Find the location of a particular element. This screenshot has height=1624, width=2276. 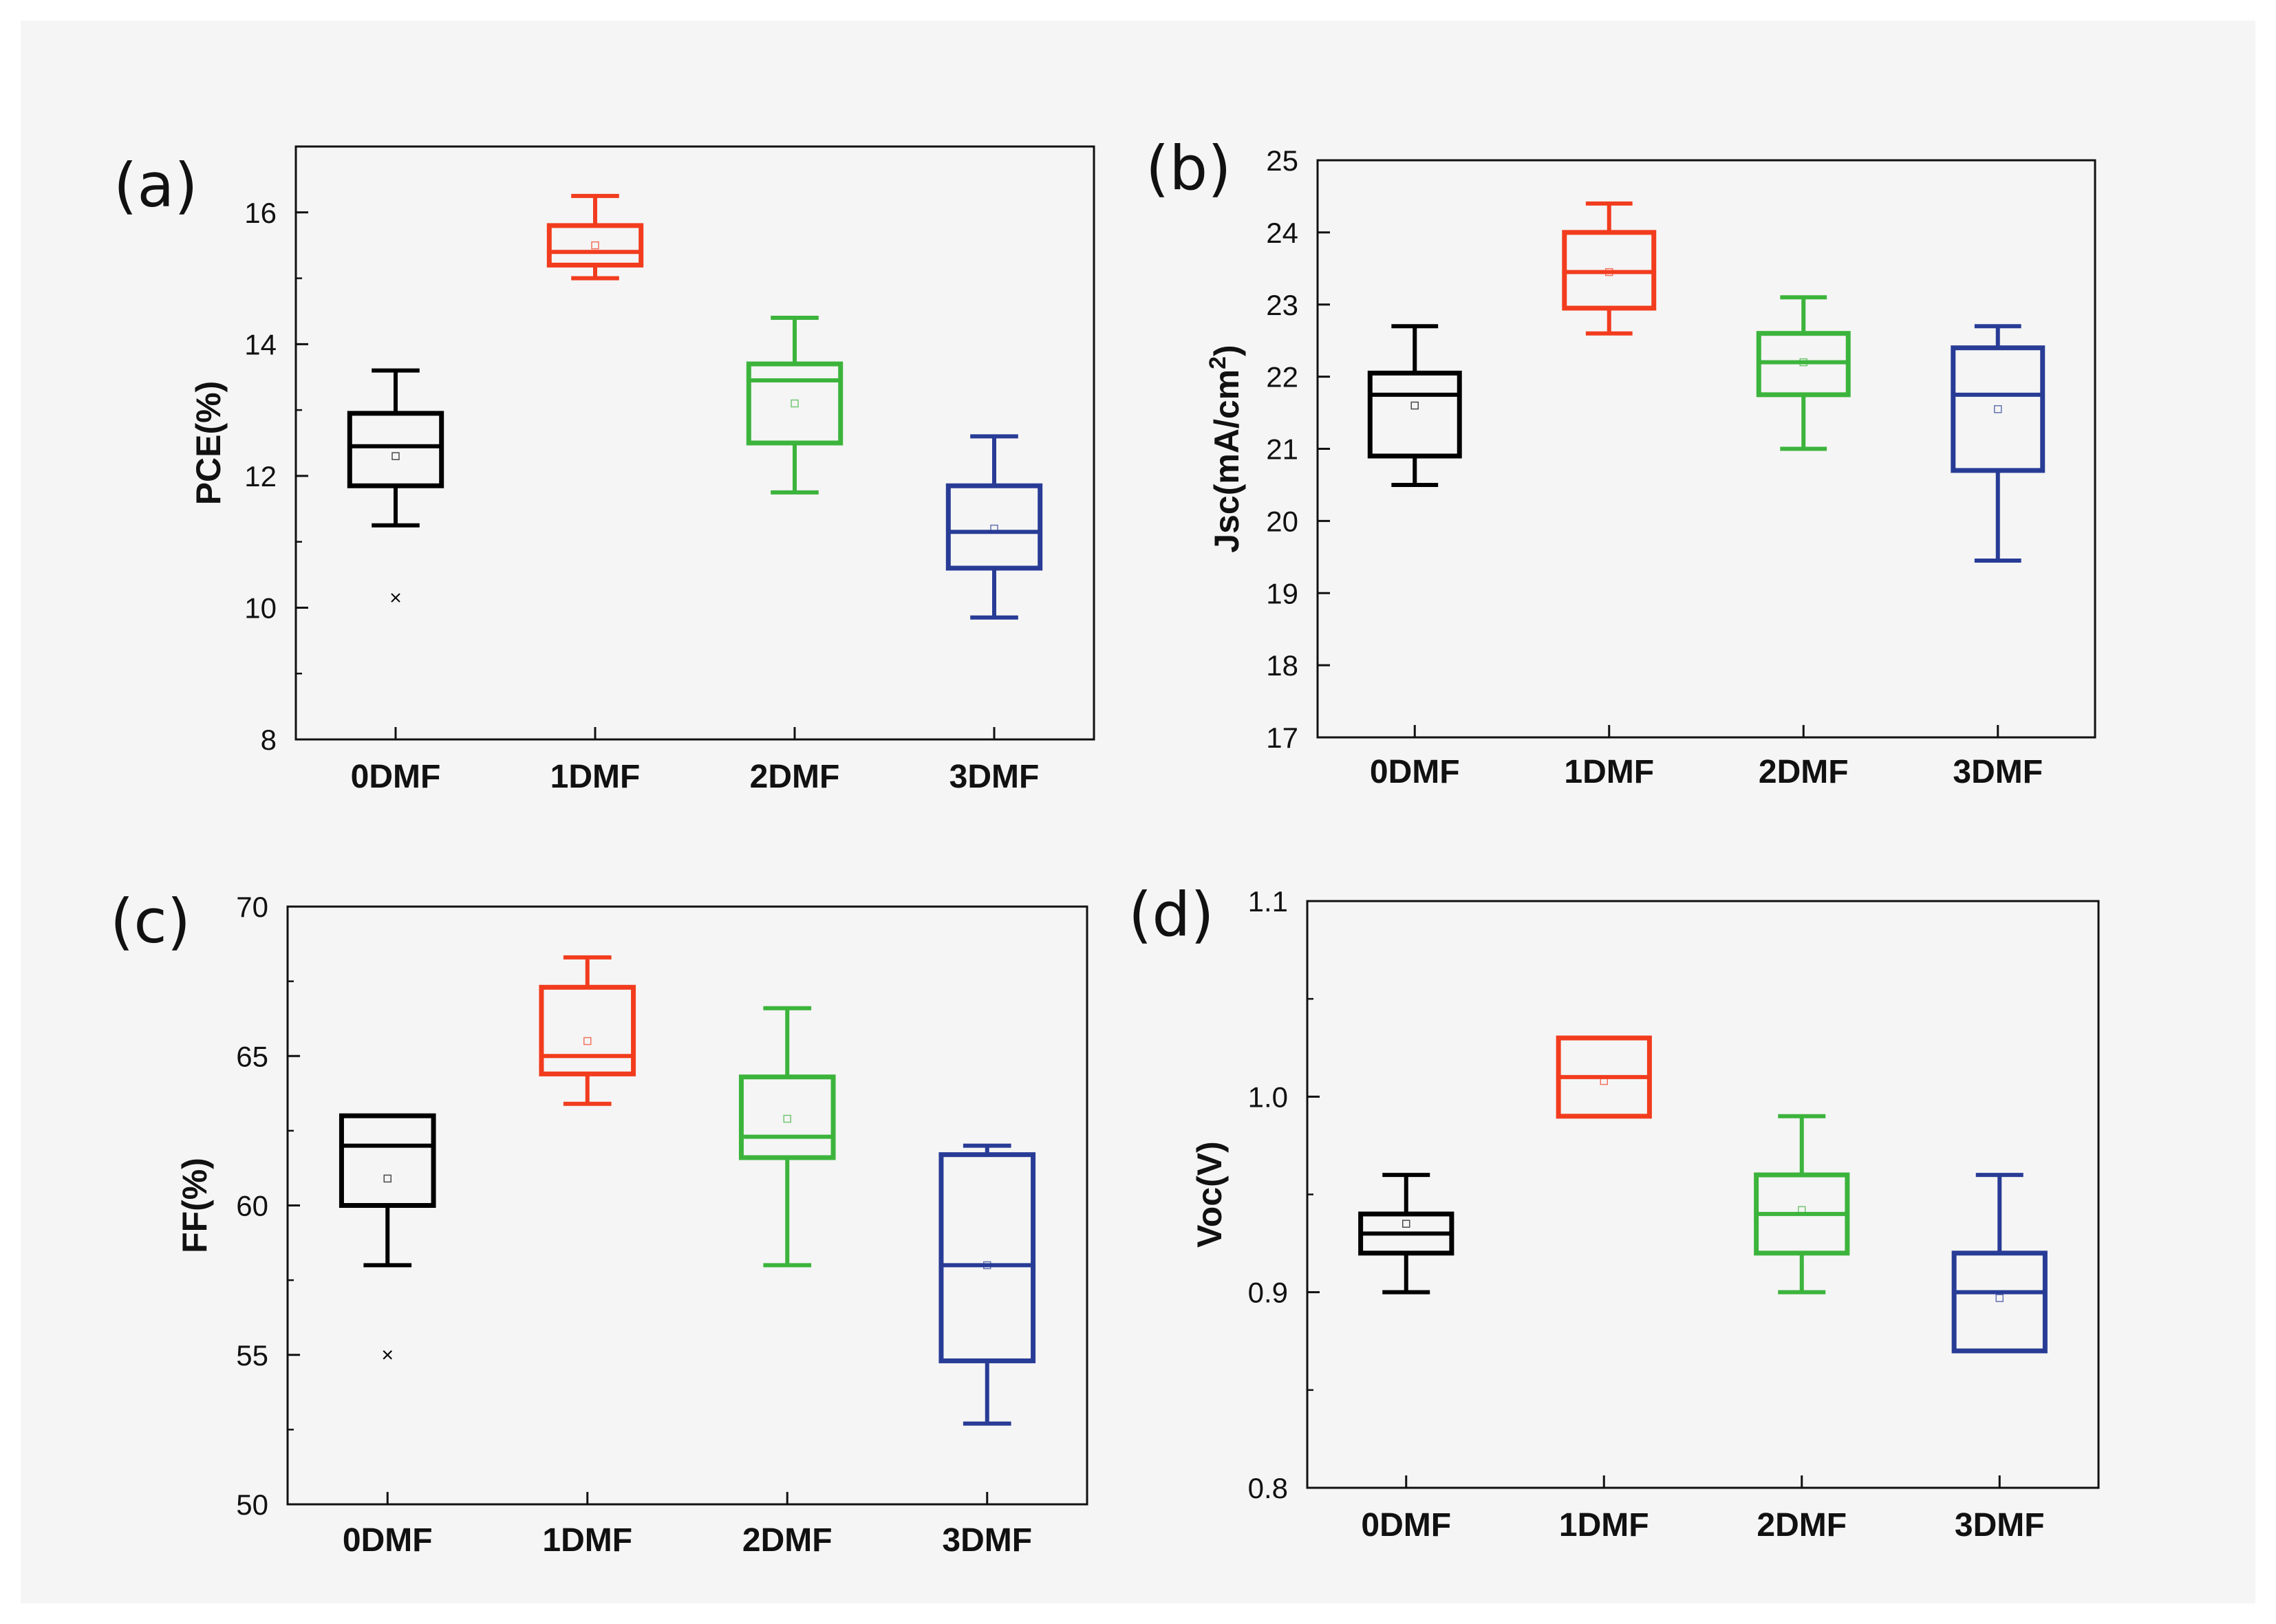

panel-c-y-tick-label: 50 is located at coordinates (252, 1504).